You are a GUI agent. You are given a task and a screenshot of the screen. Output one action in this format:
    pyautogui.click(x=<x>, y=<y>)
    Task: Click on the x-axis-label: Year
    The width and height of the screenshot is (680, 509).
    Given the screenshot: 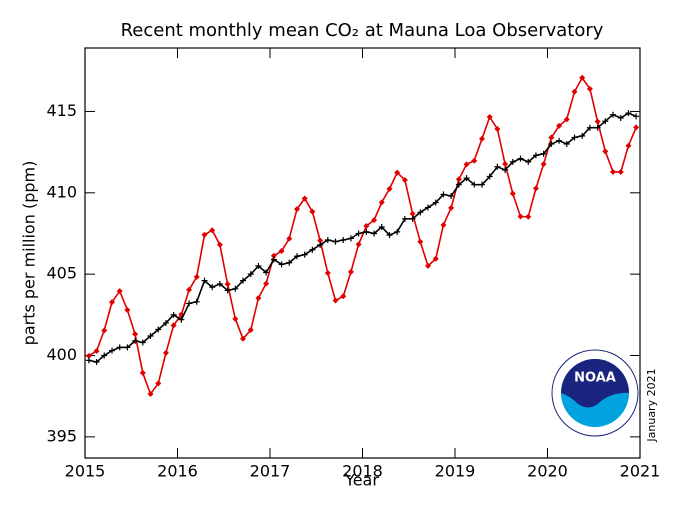 What is the action you would take?
    pyautogui.click(x=361, y=480)
    